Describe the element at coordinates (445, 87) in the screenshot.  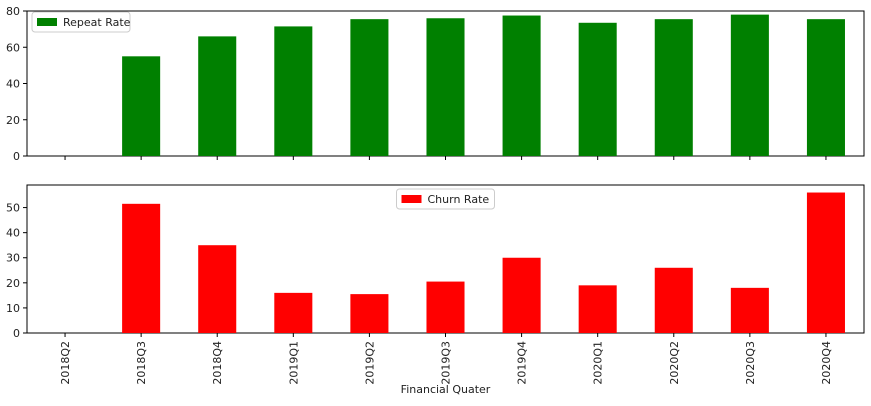
I see `bar-0-2019Q3` at that location.